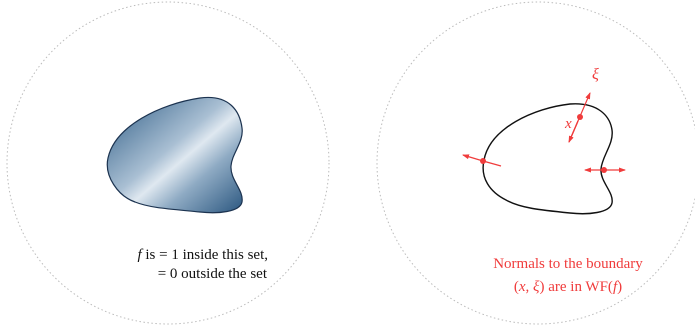 Image resolution: width=695 pixels, height=329 pixels. I want to click on boundary-point-x, so click(580, 117).